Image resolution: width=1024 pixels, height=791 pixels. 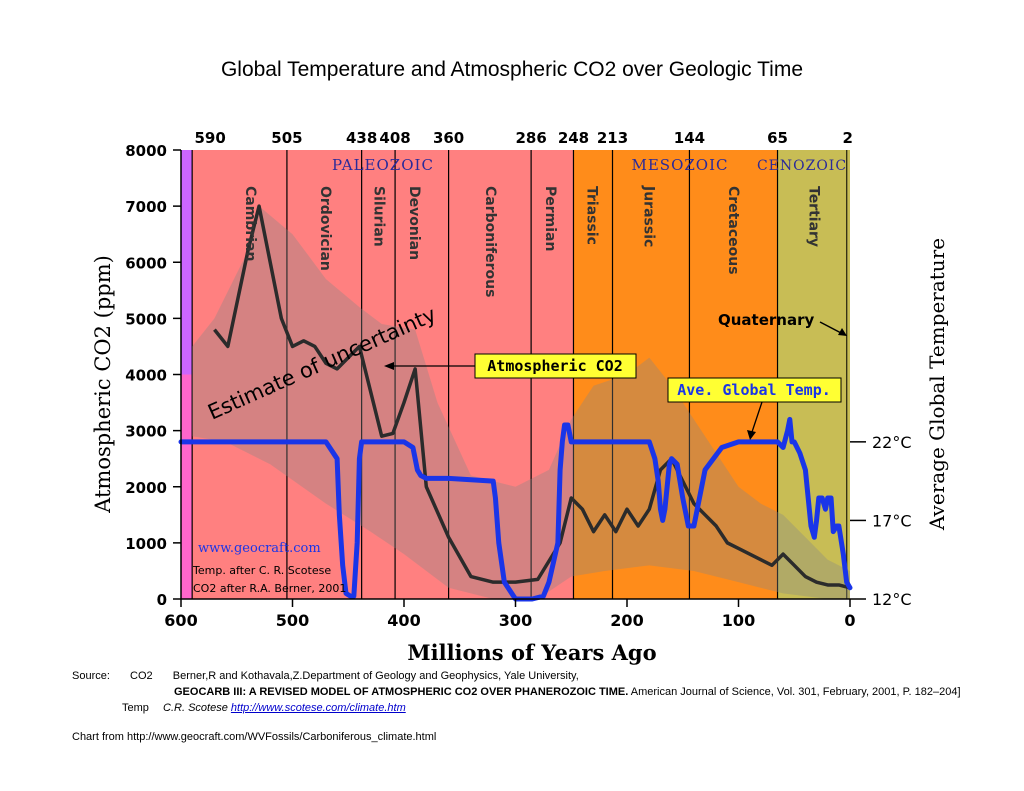 I want to click on y2-tick-label: 22°C, so click(x=892, y=442).